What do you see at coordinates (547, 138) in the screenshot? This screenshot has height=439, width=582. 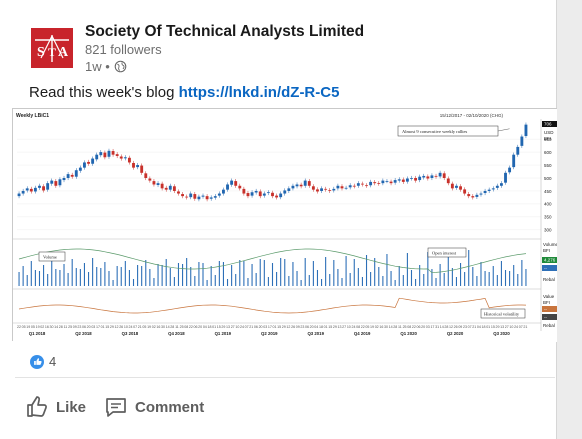 I see `y-axis-unit: BFI` at bounding box center [547, 138].